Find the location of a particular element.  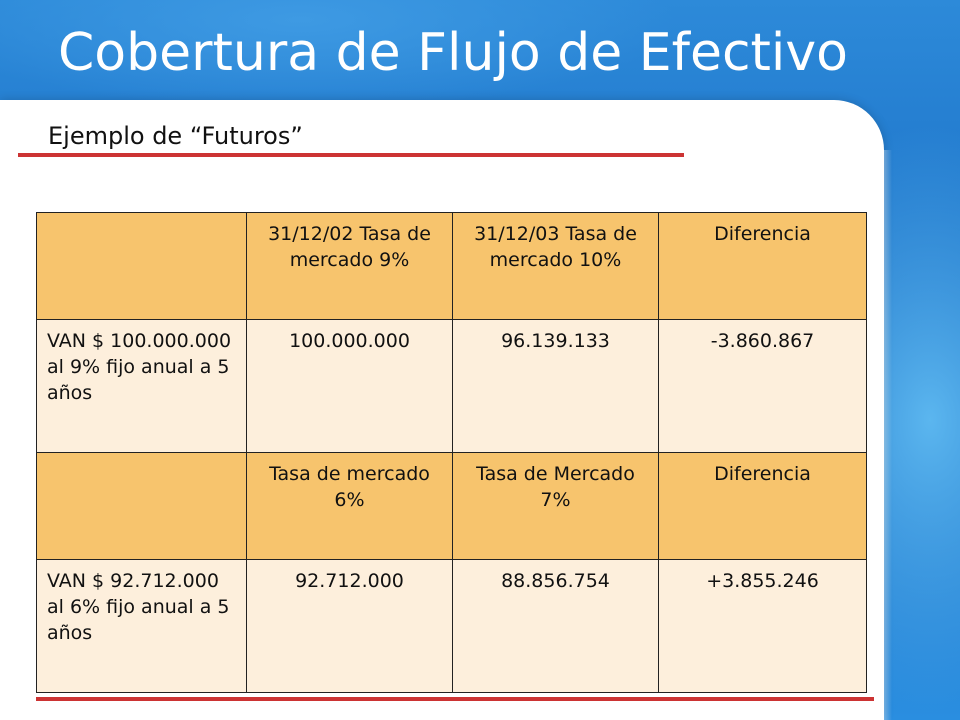

subtitle-underline is located at coordinates (351, 155).